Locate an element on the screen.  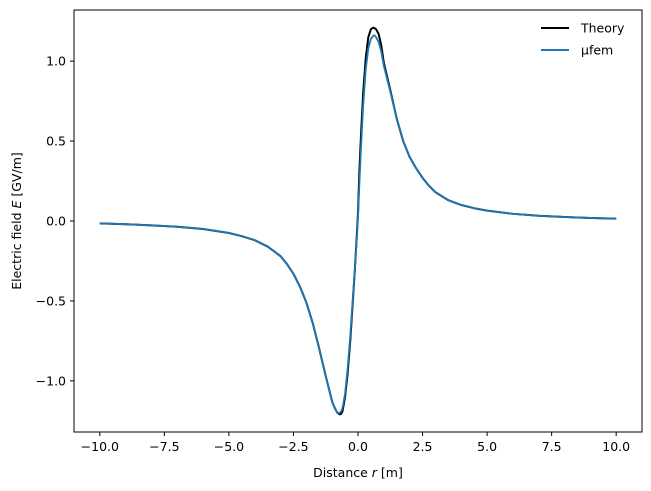
x-tick-label: 2.5 is located at coordinates (423, 446).